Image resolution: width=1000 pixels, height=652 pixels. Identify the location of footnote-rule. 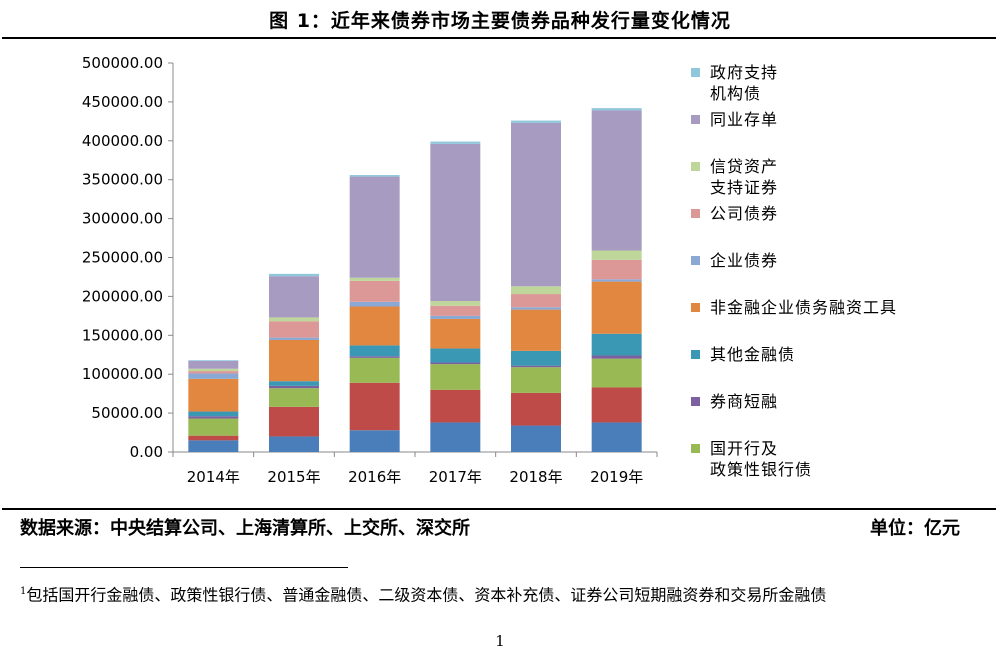
(184, 567).